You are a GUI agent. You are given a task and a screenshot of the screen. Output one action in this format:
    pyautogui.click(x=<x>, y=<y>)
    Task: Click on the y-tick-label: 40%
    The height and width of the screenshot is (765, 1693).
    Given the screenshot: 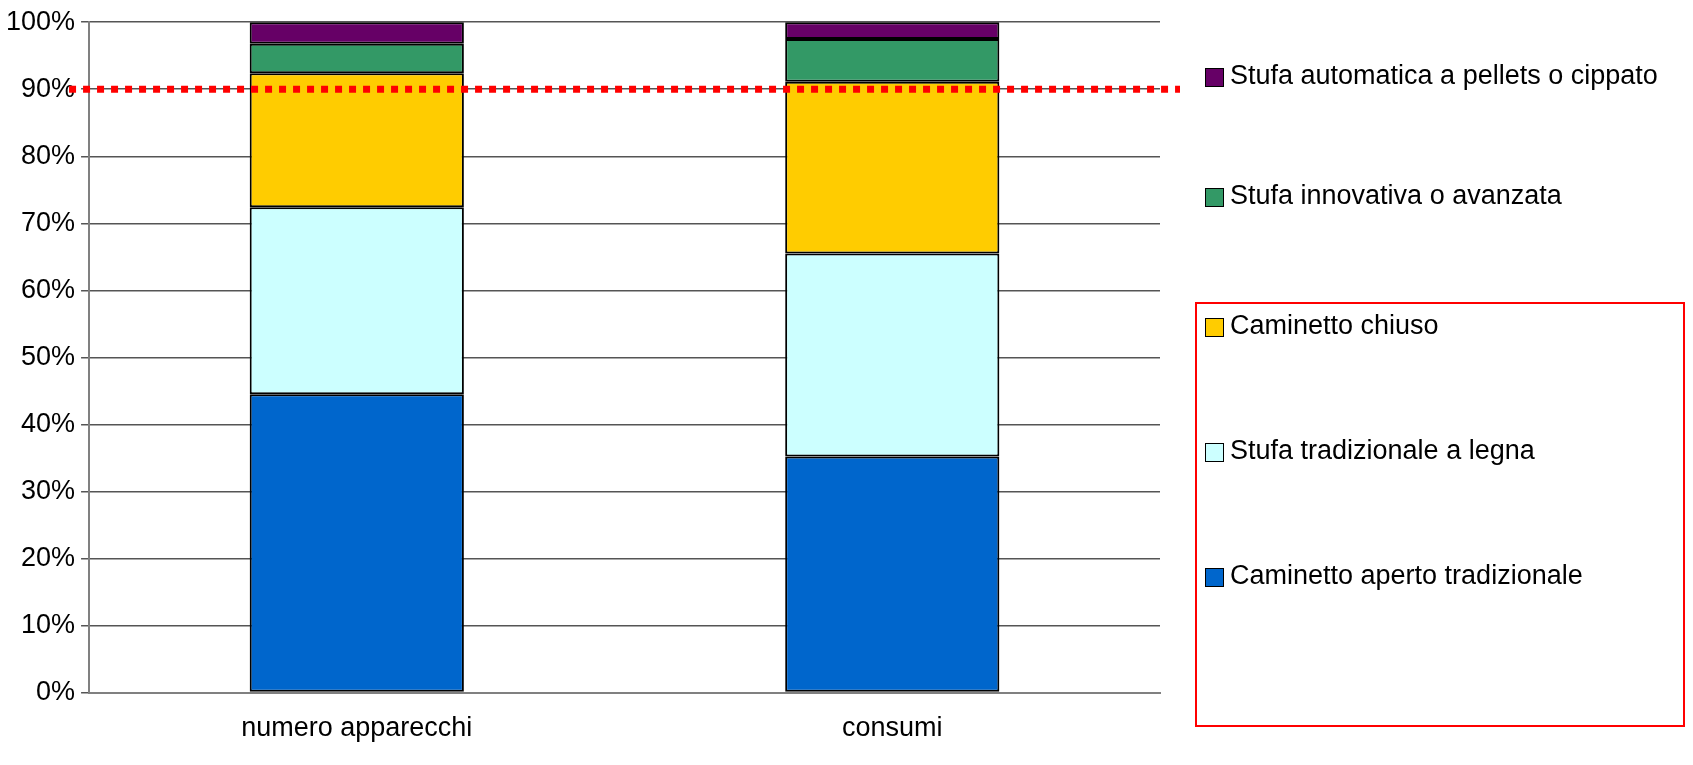 What is the action you would take?
    pyautogui.click(x=48, y=422)
    